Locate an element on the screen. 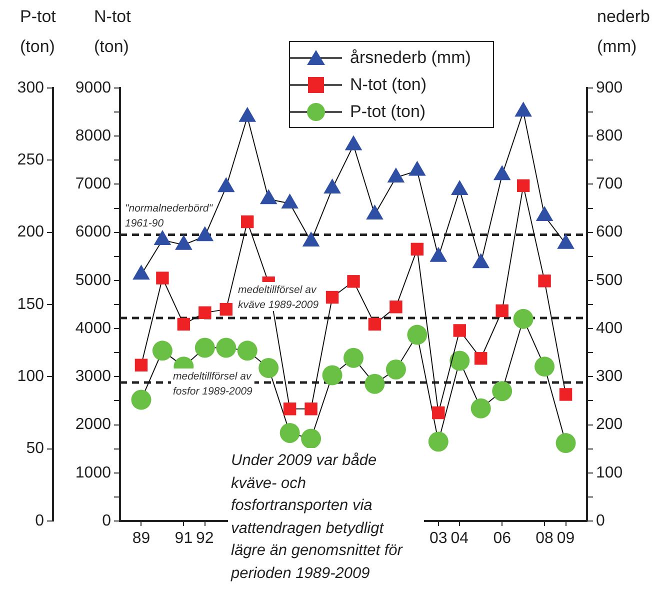 The width and height of the screenshot is (657, 610). y-tick-label: 4000 is located at coordinates (93, 328).